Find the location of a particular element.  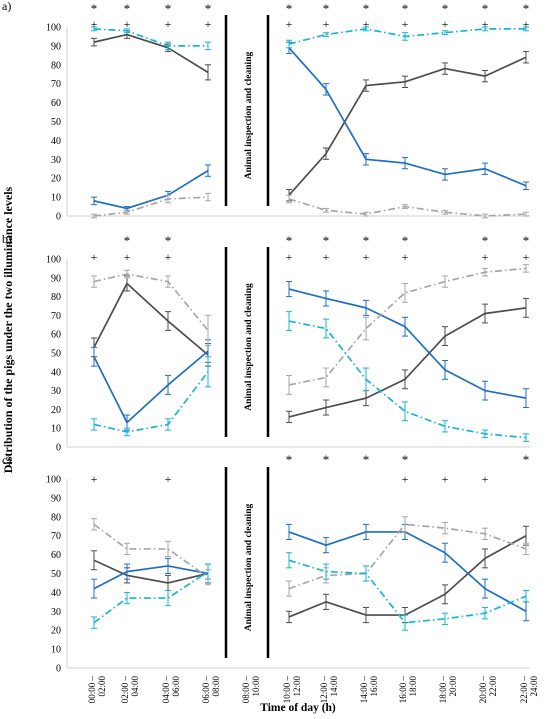

x-tick-label: 06:00 –08:00 is located at coordinates (211, 690).